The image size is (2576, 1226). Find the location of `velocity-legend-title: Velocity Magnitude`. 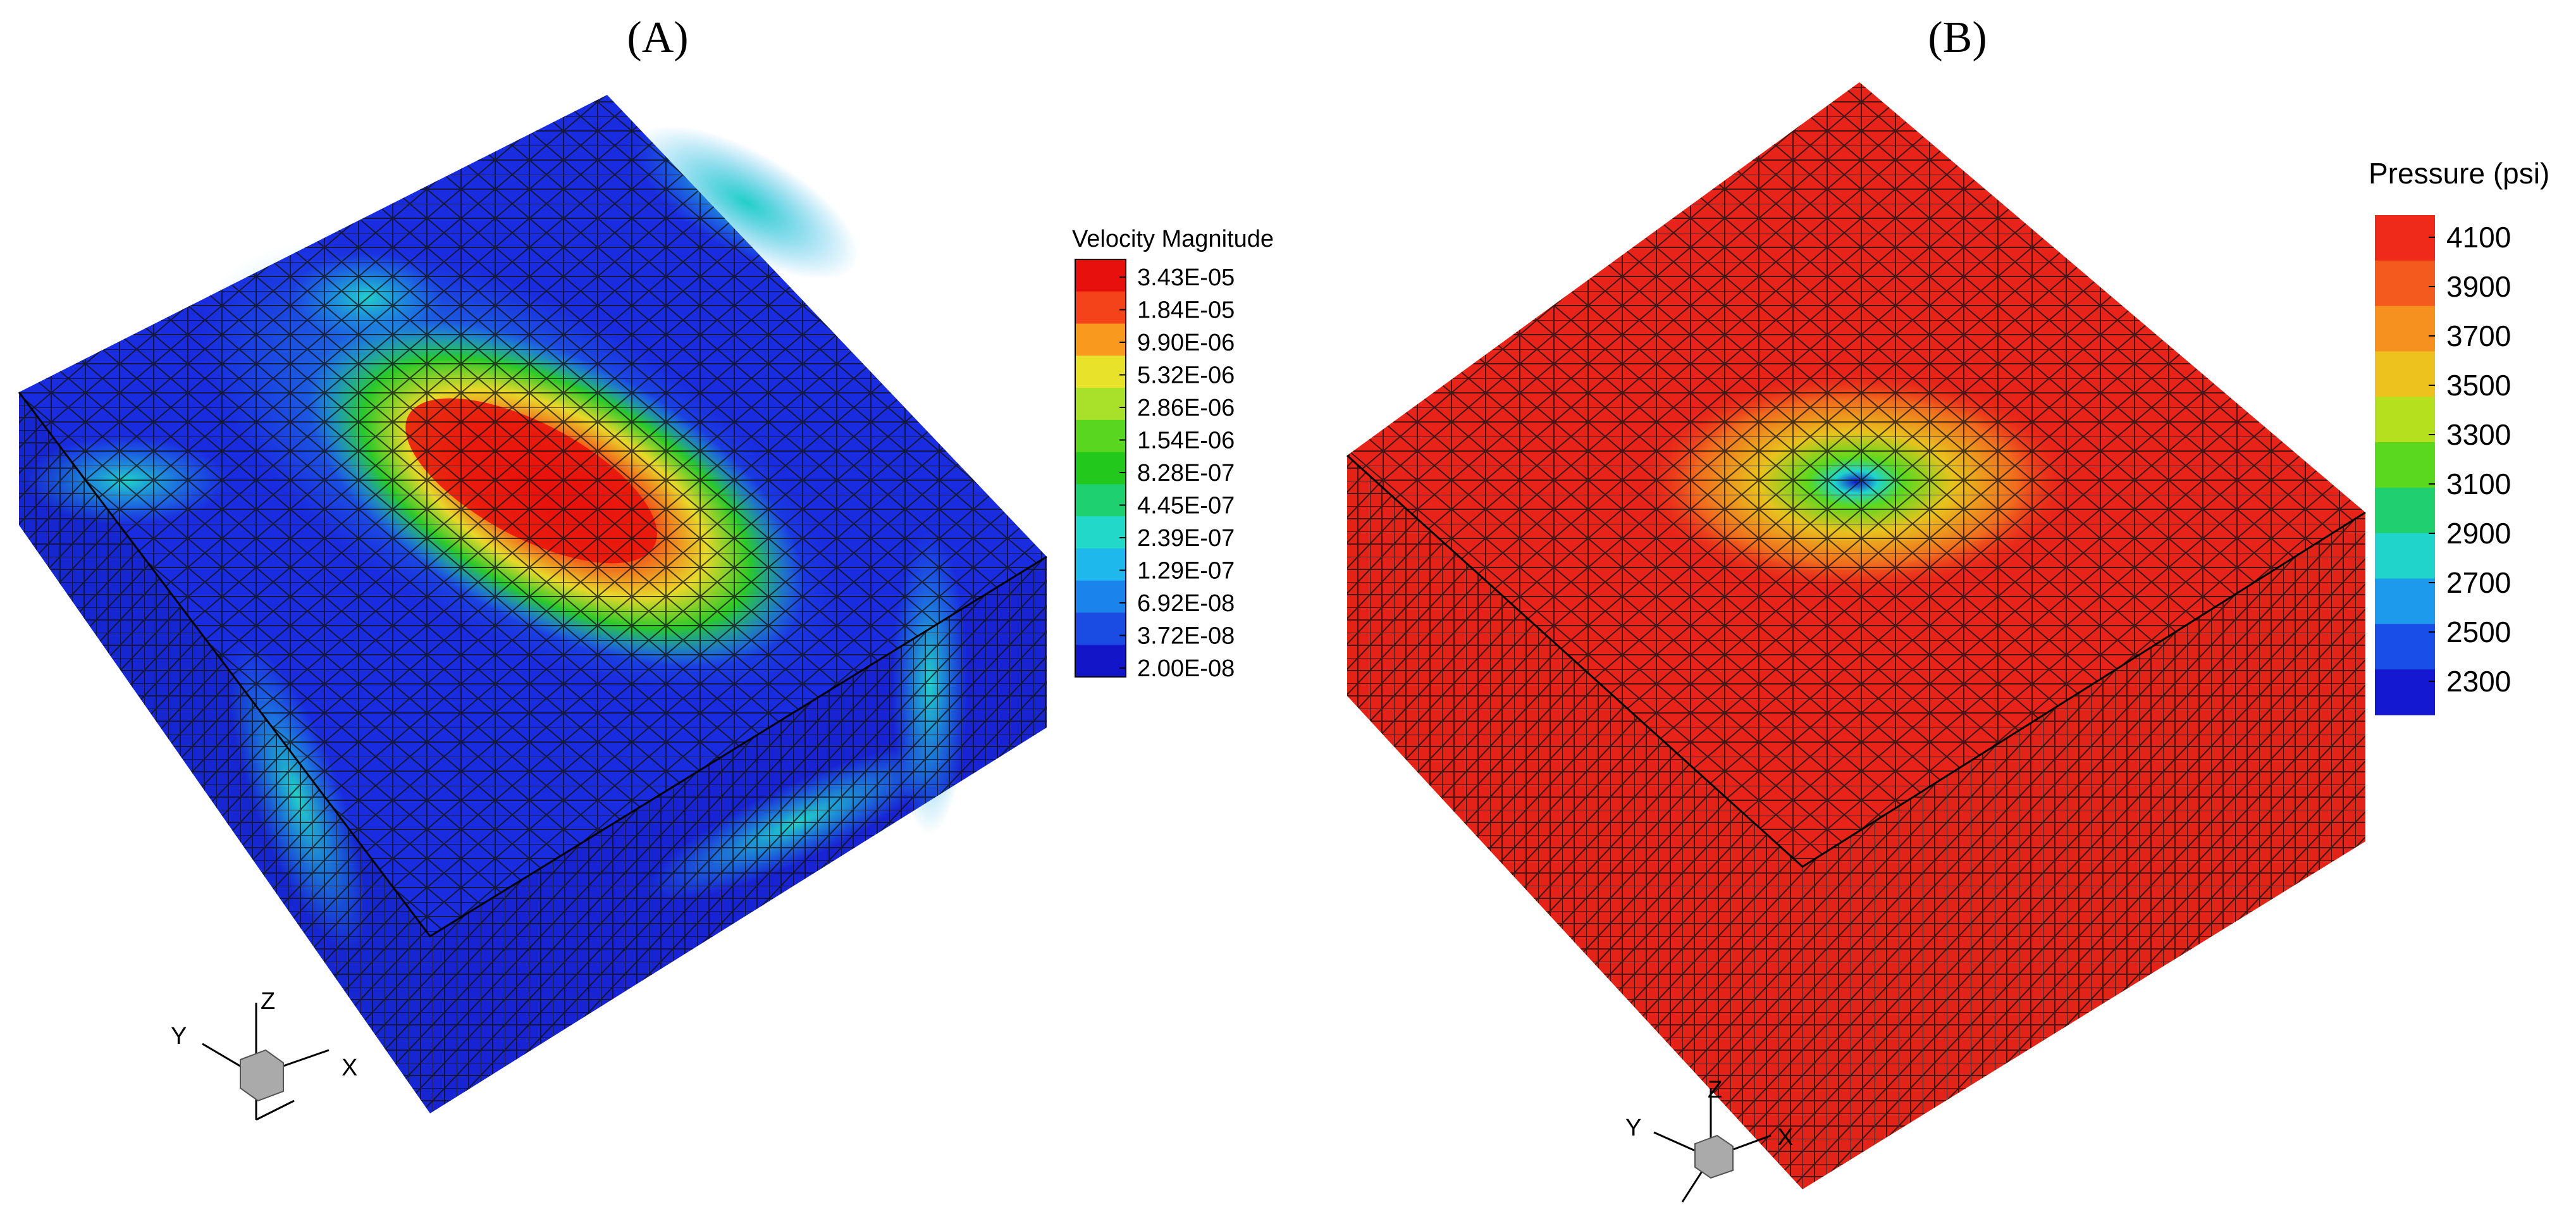

velocity-legend-title: Velocity Magnitude is located at coordinates (1173, 239).